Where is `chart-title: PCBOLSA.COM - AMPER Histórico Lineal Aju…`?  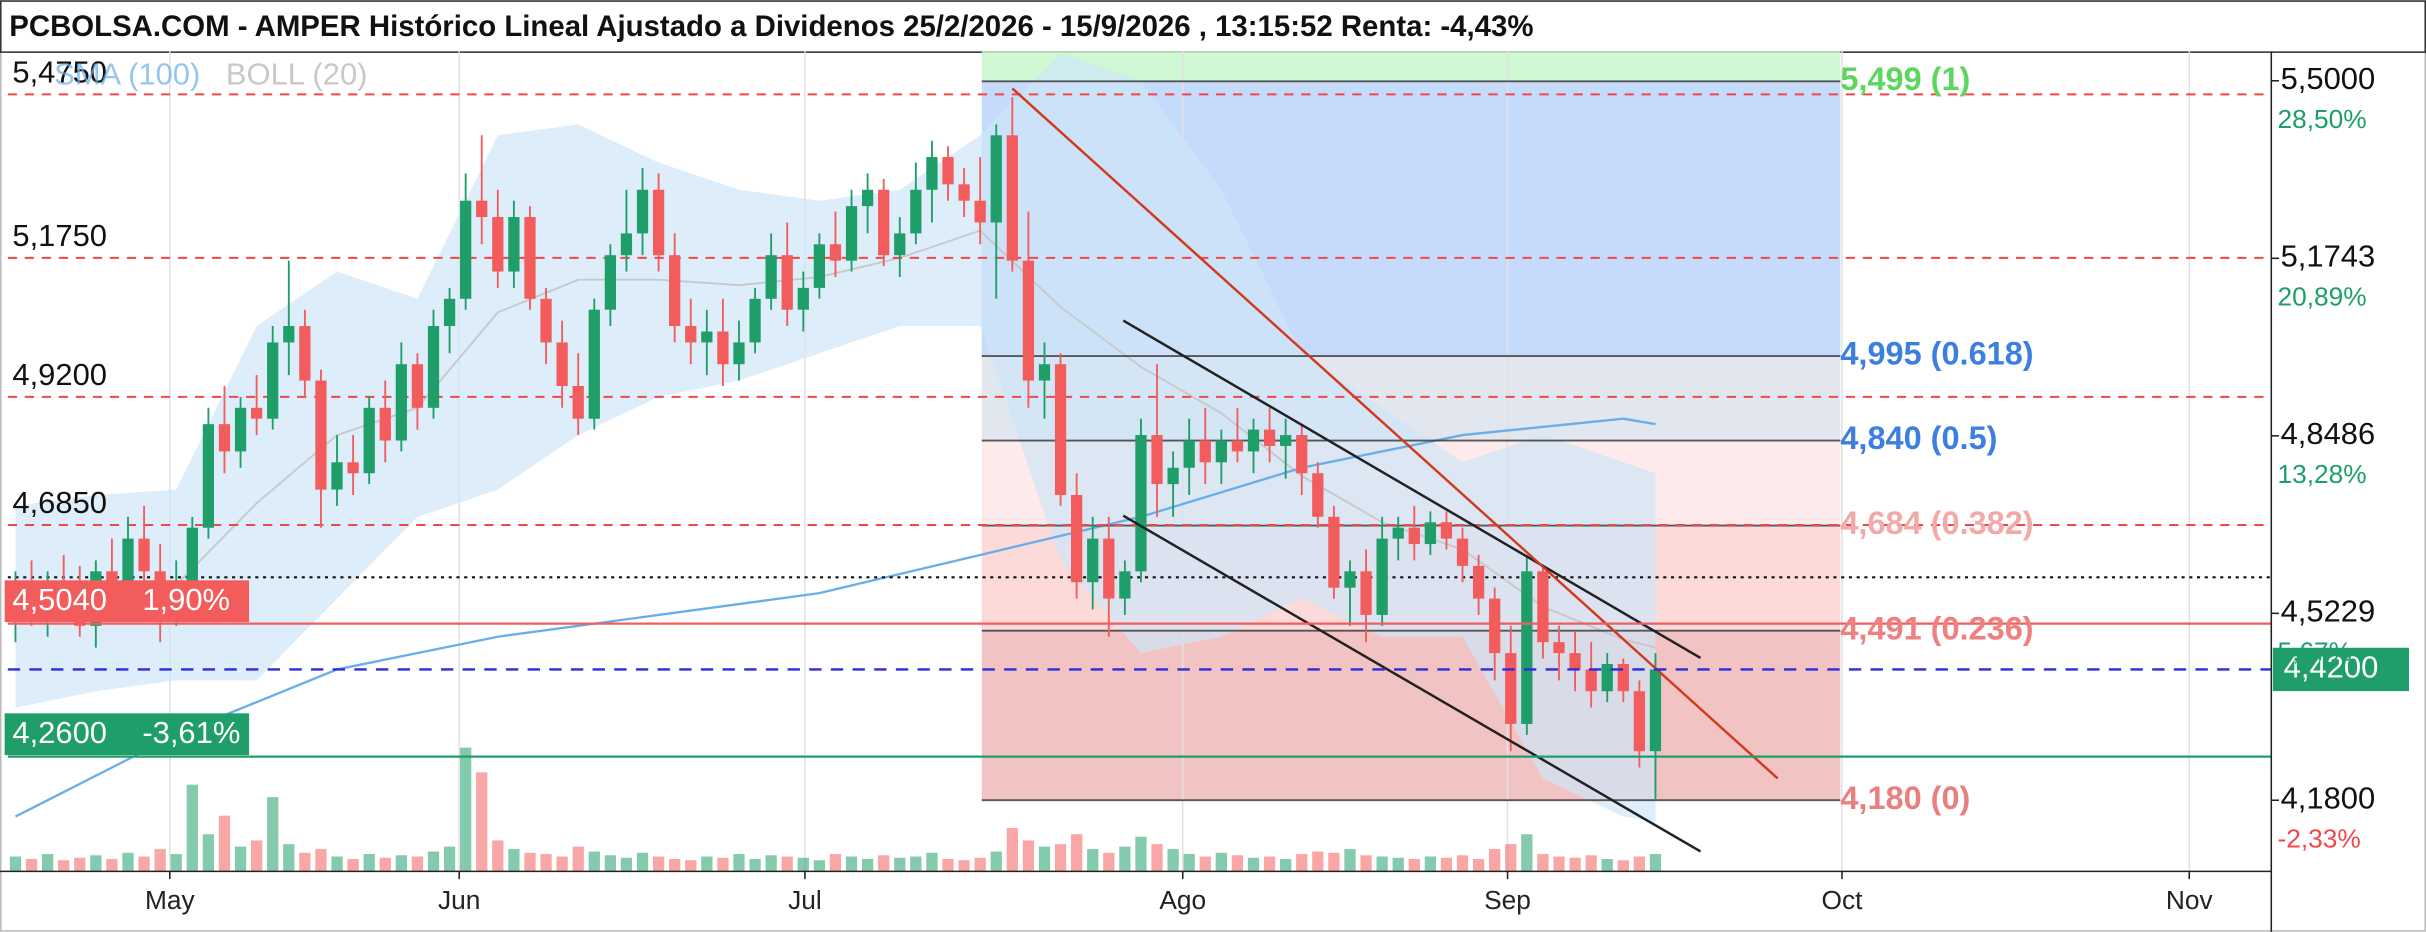 chart-title: PCBOLSA.COM - AMPER Histórico Lineal Aju… is located at coordinates (771, 26).